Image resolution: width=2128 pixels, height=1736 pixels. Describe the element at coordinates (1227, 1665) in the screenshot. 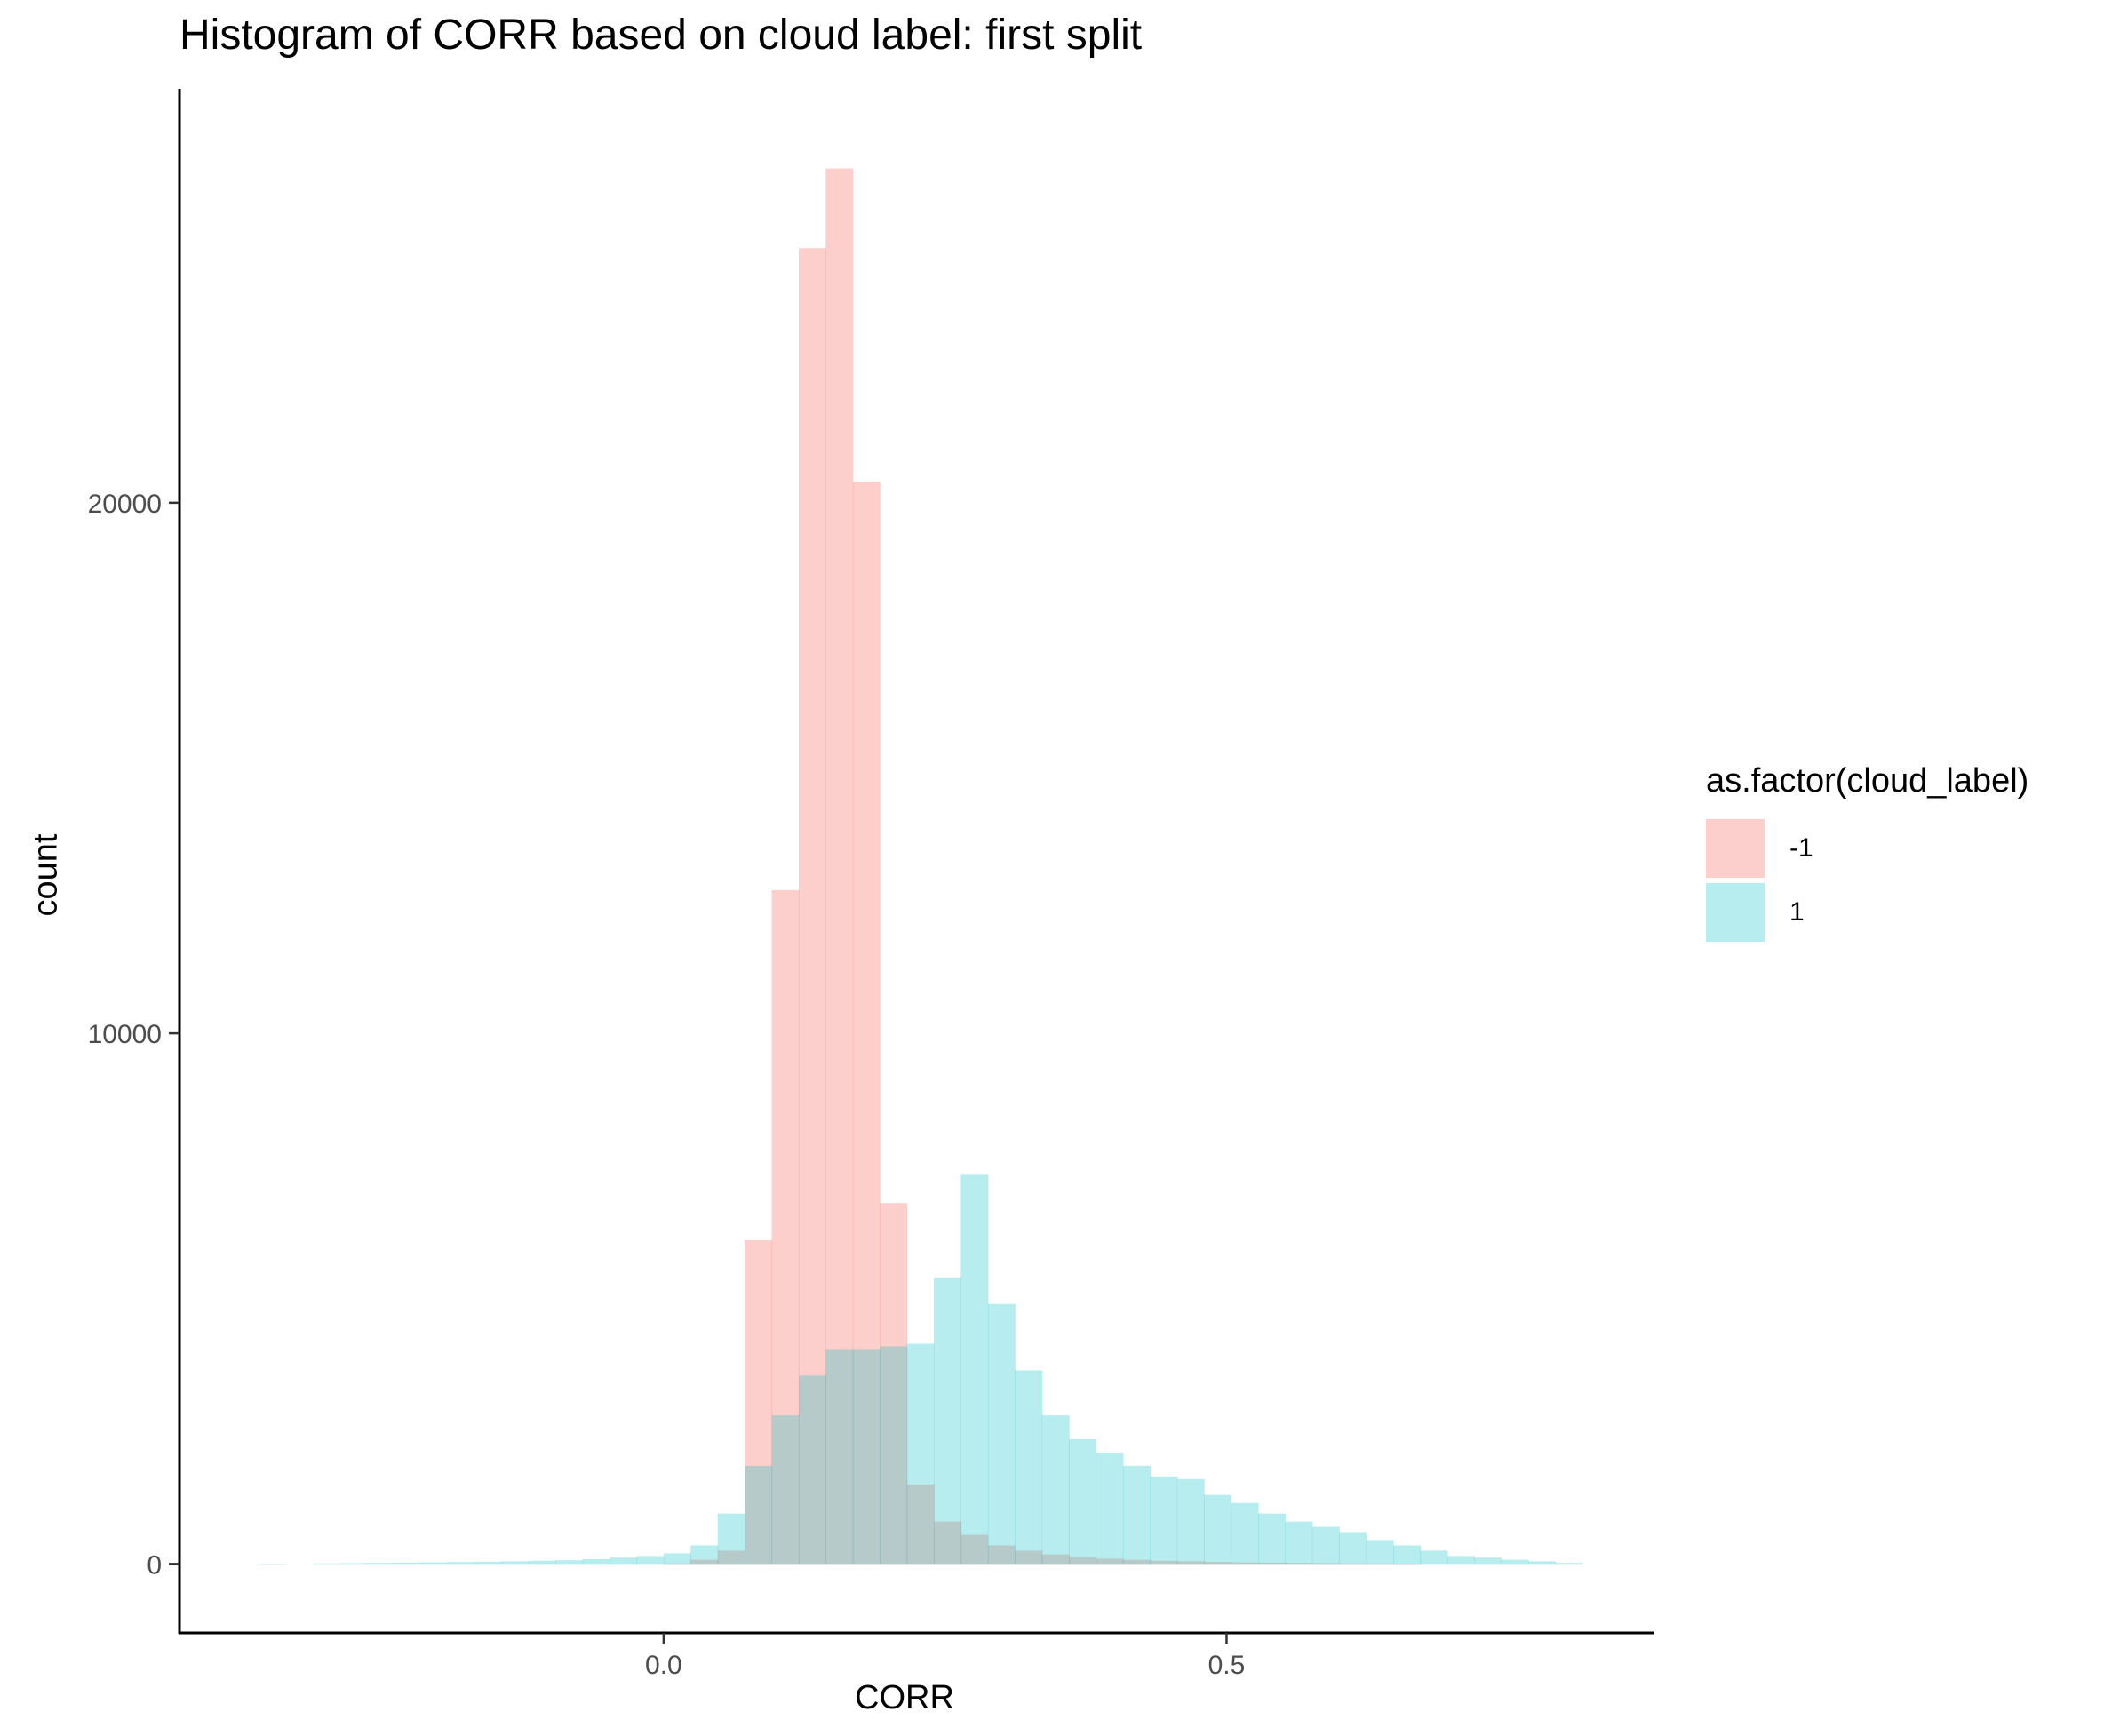

I see `x-tick-label: 0.5` at that location.